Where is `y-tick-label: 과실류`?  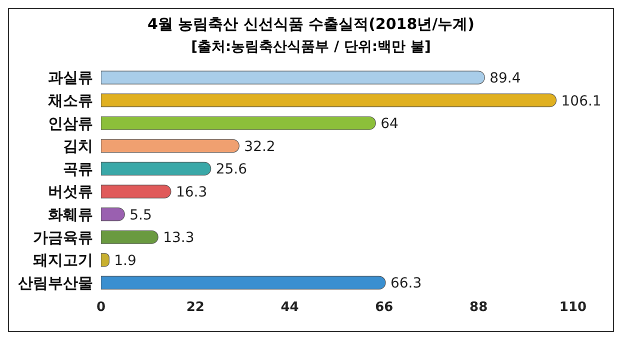
y-tick-label: 과실류 is located at coordinates (70, 77).